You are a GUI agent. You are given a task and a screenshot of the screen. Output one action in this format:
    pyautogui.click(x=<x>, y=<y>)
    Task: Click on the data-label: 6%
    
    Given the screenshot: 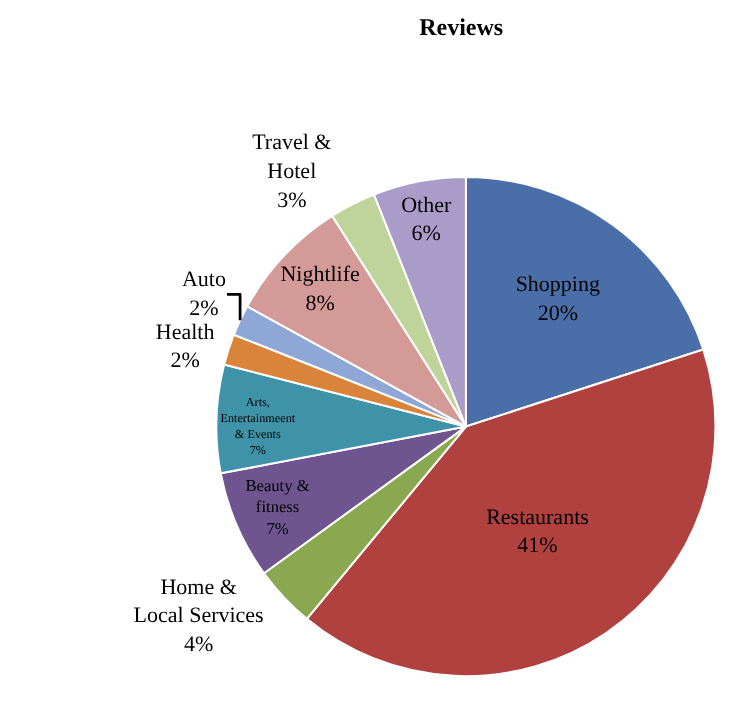 What is the action you would take?
    pyautogui.click(x=426, y=234)
    